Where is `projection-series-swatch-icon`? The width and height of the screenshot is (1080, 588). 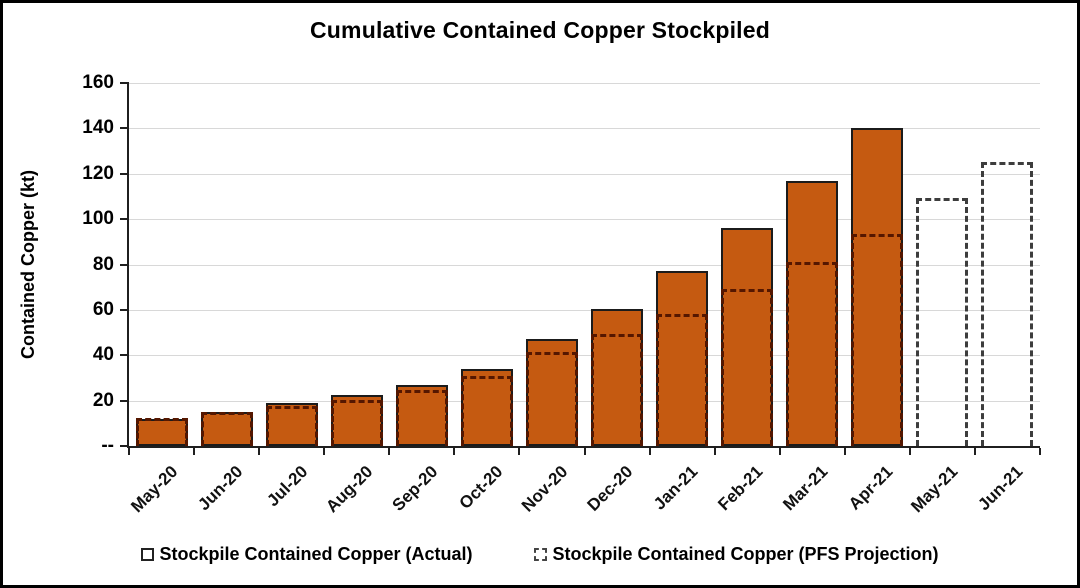
projection-series-swatch-icon is located at coordinates (541, 554).